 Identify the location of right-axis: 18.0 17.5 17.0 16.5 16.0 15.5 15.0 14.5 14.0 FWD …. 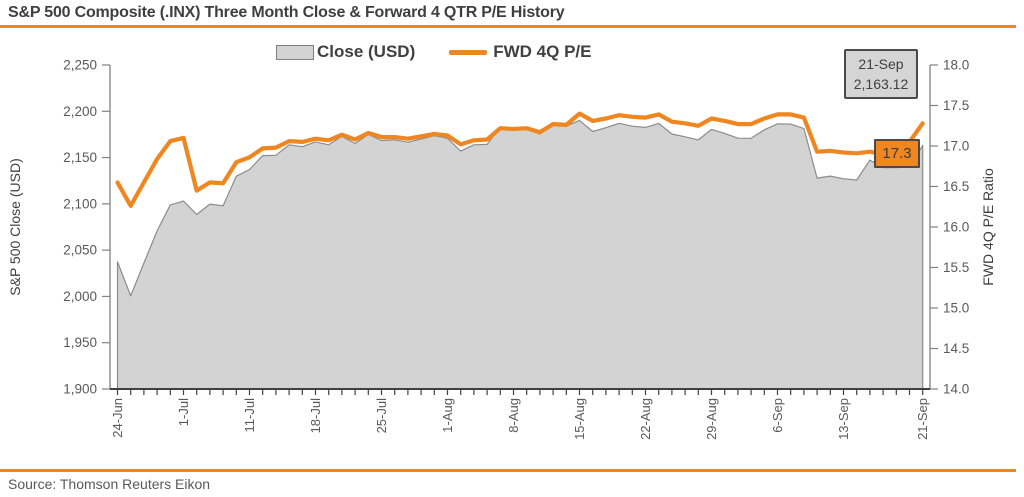
(962, 227).